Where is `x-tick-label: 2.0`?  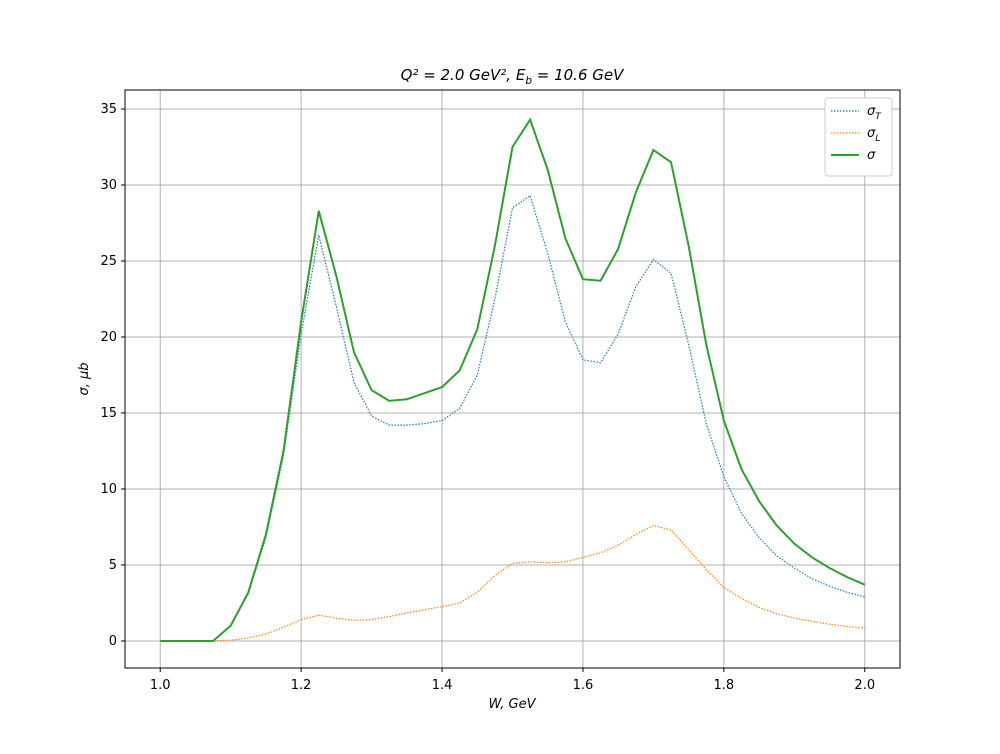 x-tick-label: 2.0 is located at coordinates (864, 685).